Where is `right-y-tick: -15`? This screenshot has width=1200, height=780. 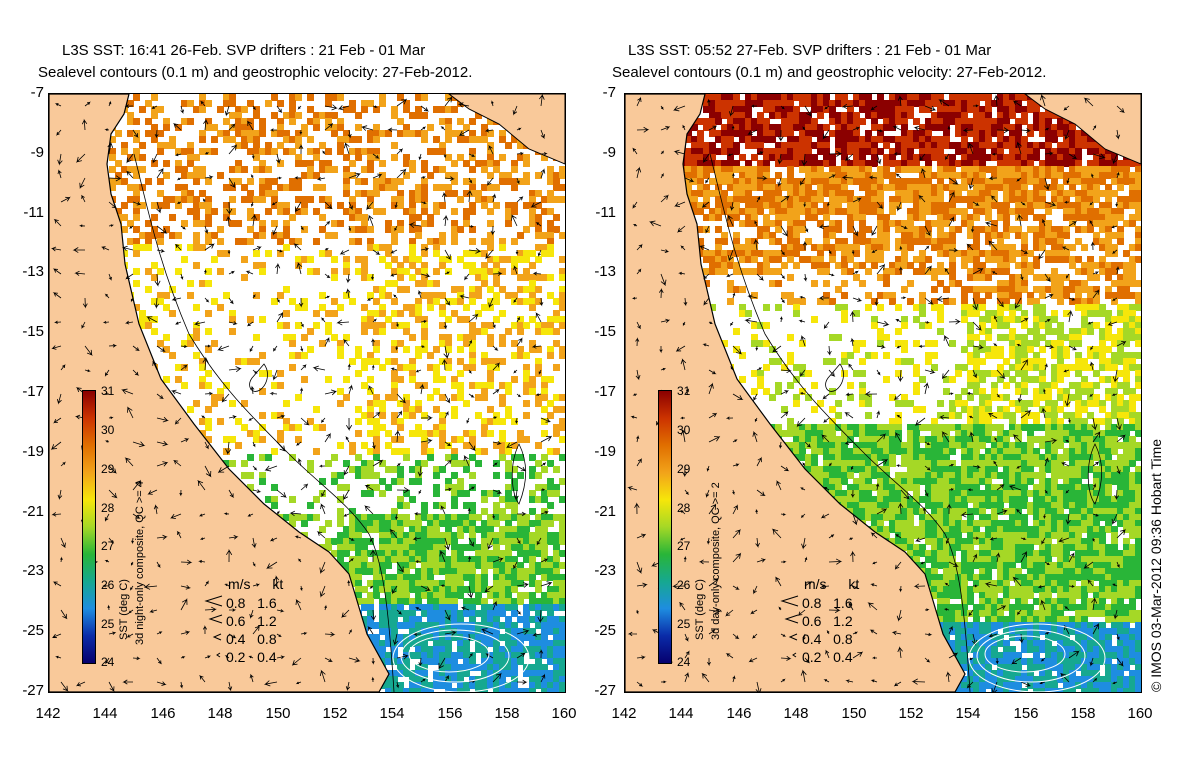 right-y-tick: -15 is located at coordinates (605, 331).